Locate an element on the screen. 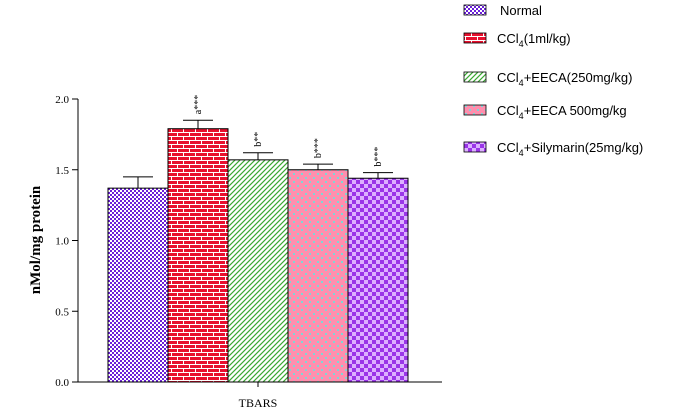 Image resolution: width=676 pixels, height=419 pixels. significance-label-4: b*** is located at coordinates (378, 157).